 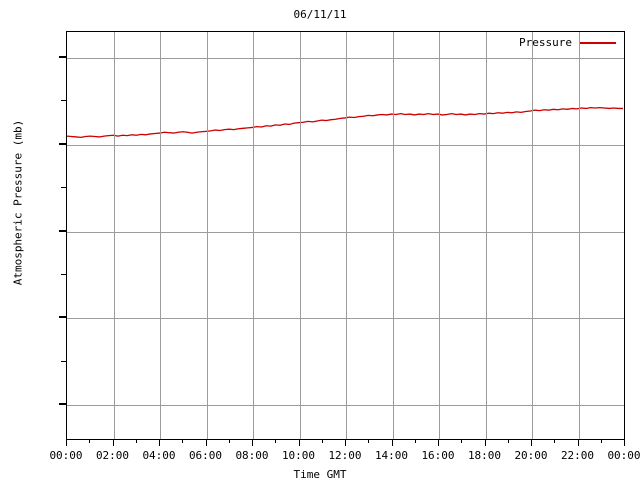 What do you see at coordinates (112, 455) in the screenshot?
I see `x-axis-tick-label: 02:00` at bounding box center [112, 455].